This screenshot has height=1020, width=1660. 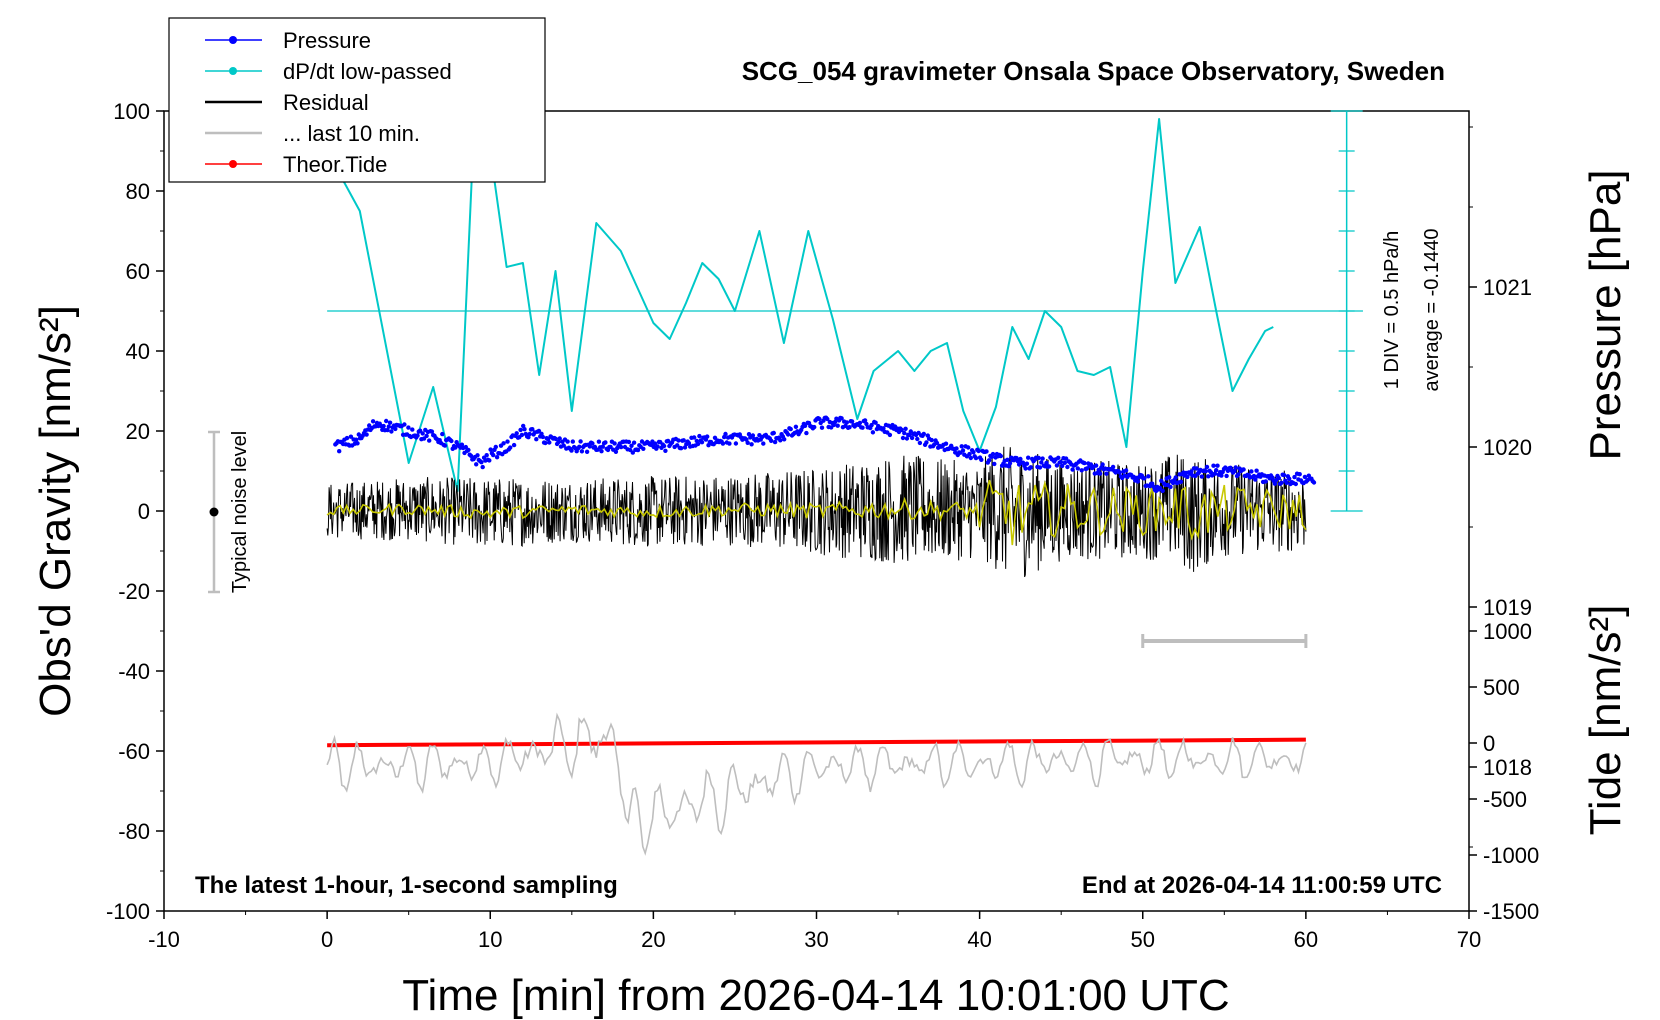 I want to click on left-tick-label: 0, so click(x=144, y=511).